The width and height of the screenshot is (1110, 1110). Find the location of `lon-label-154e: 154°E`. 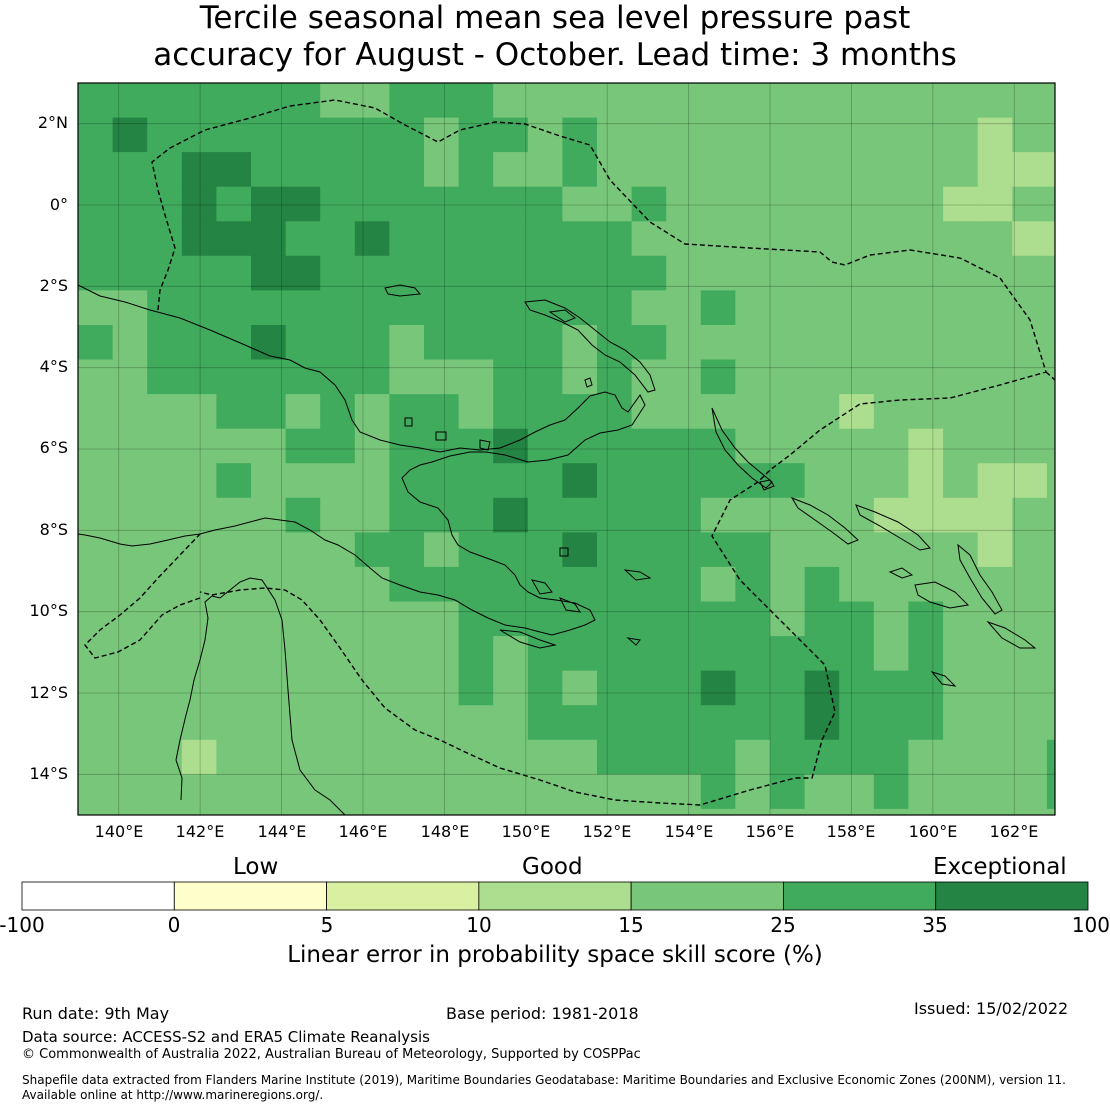

lon-label-154e: 154°E is located at coordinates (689, 831).